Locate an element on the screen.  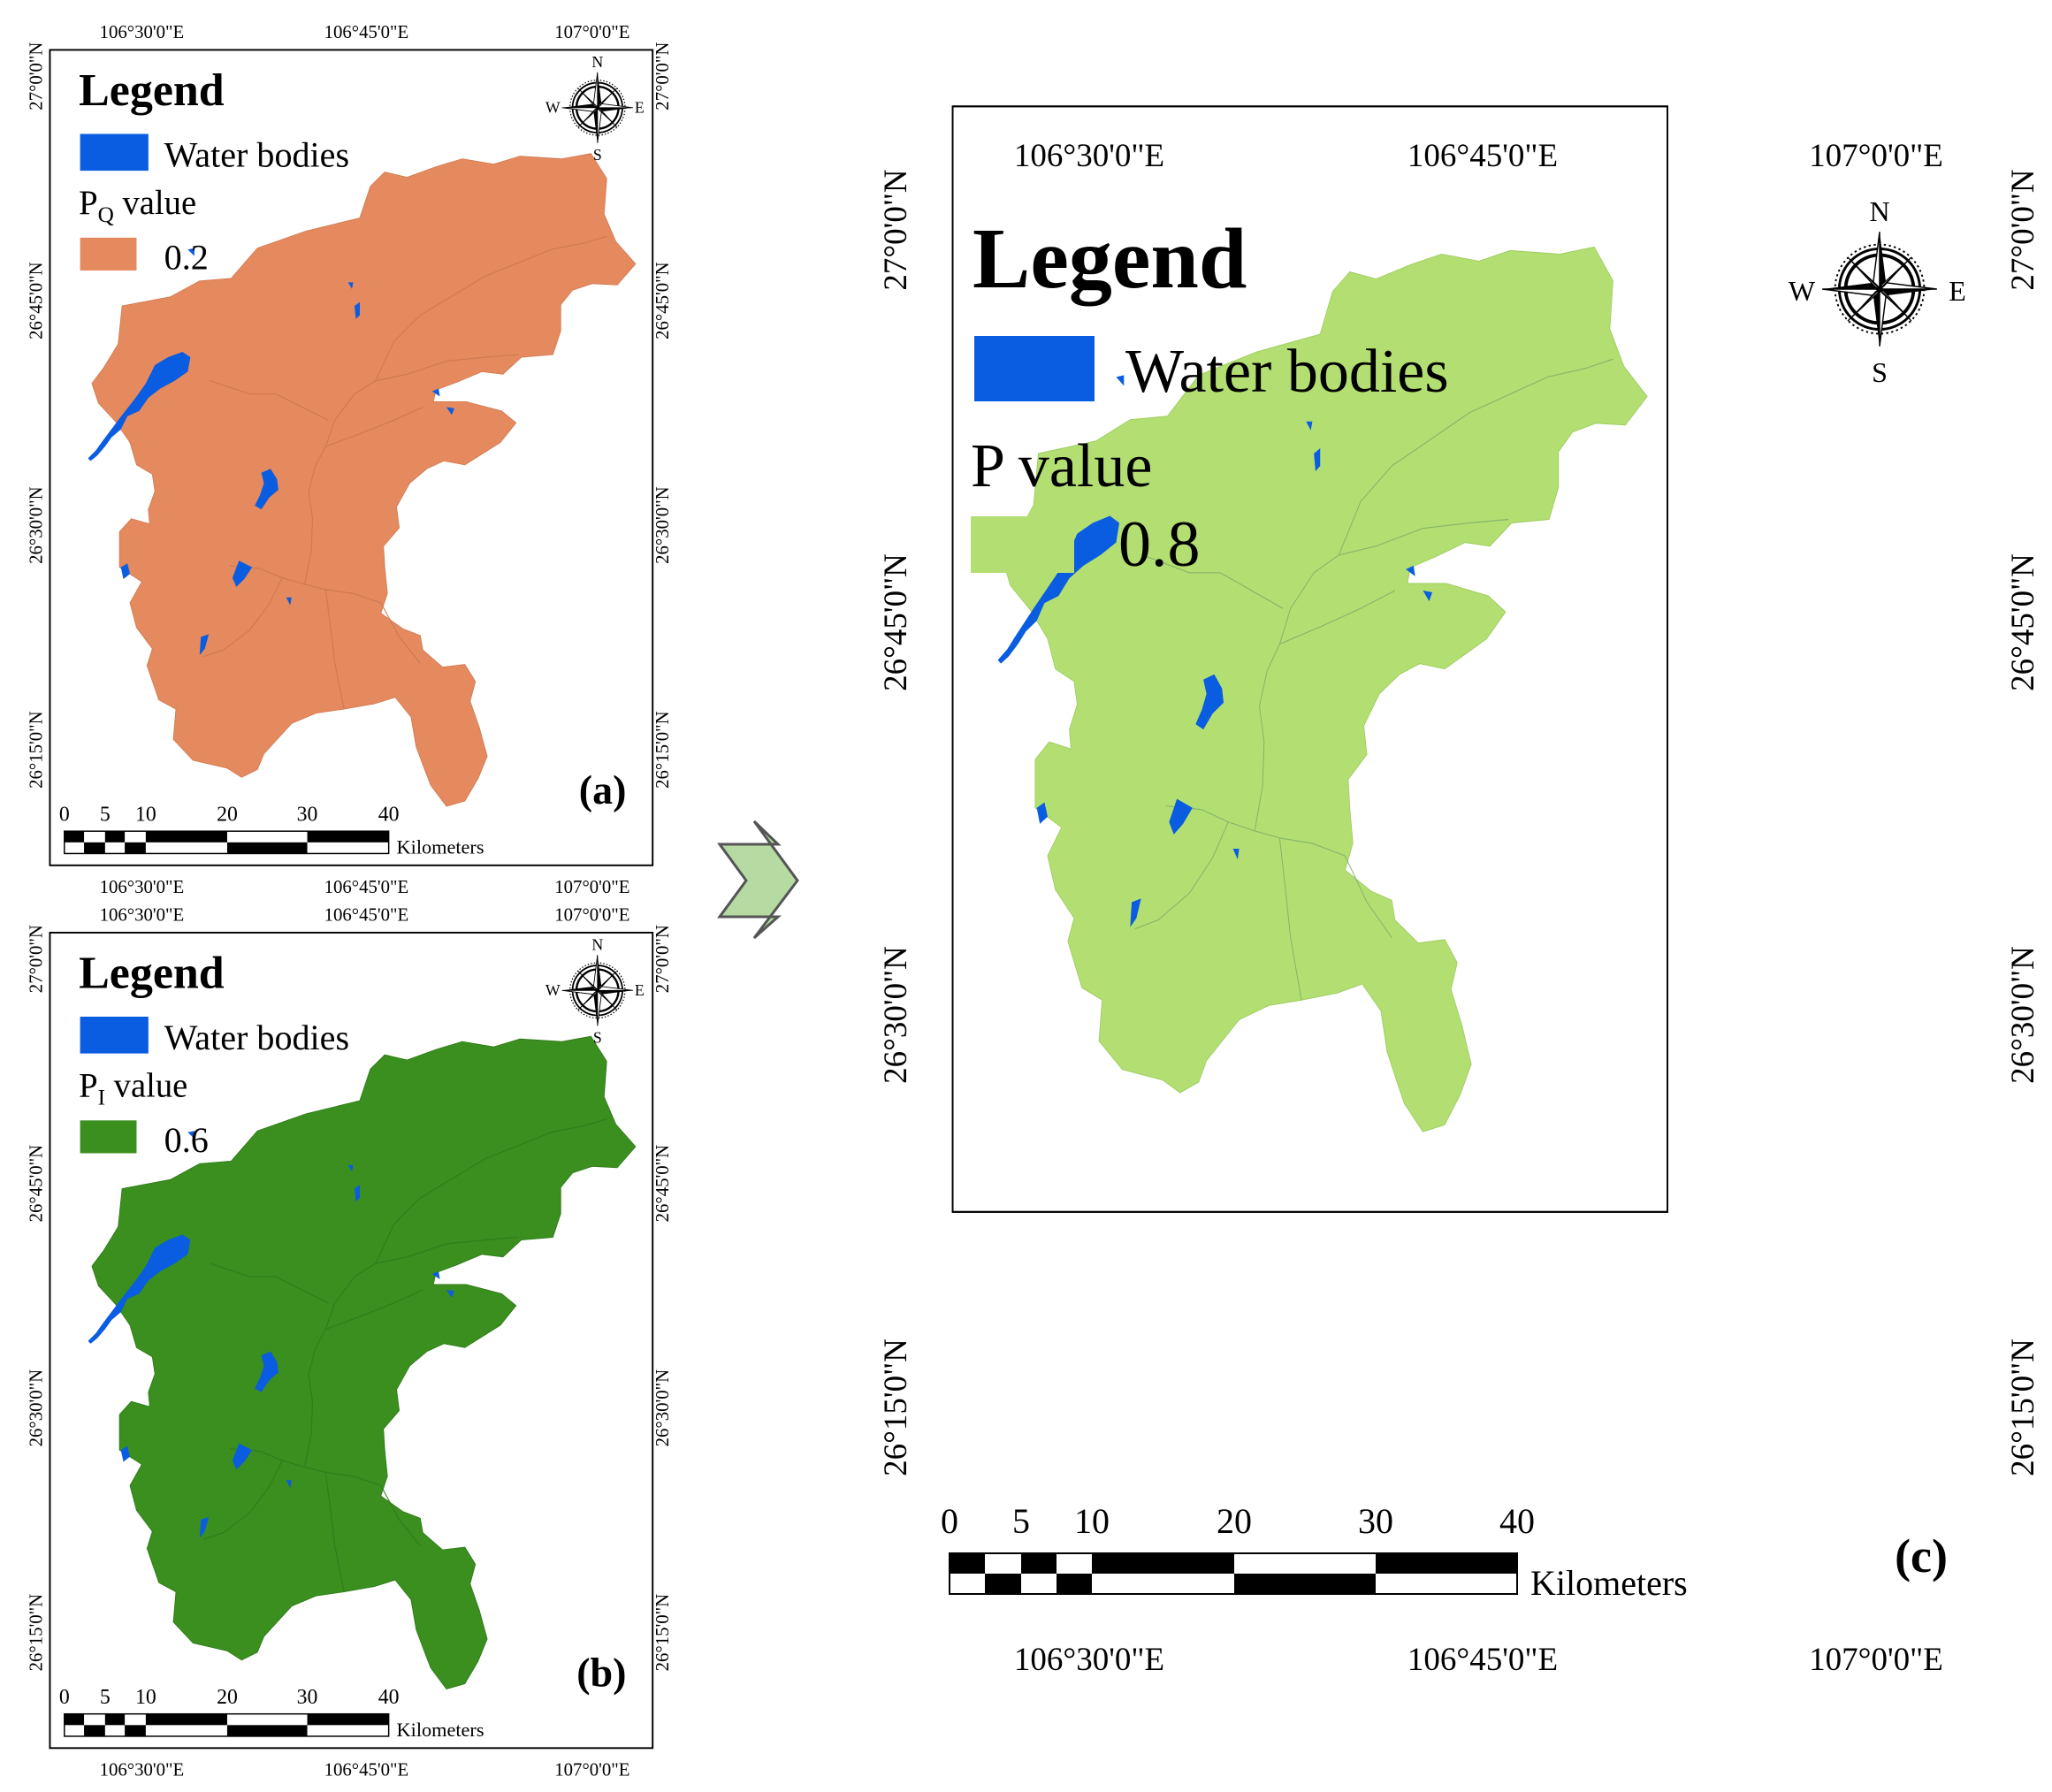
panel-label: (a) is located at coordinates (603, 789).